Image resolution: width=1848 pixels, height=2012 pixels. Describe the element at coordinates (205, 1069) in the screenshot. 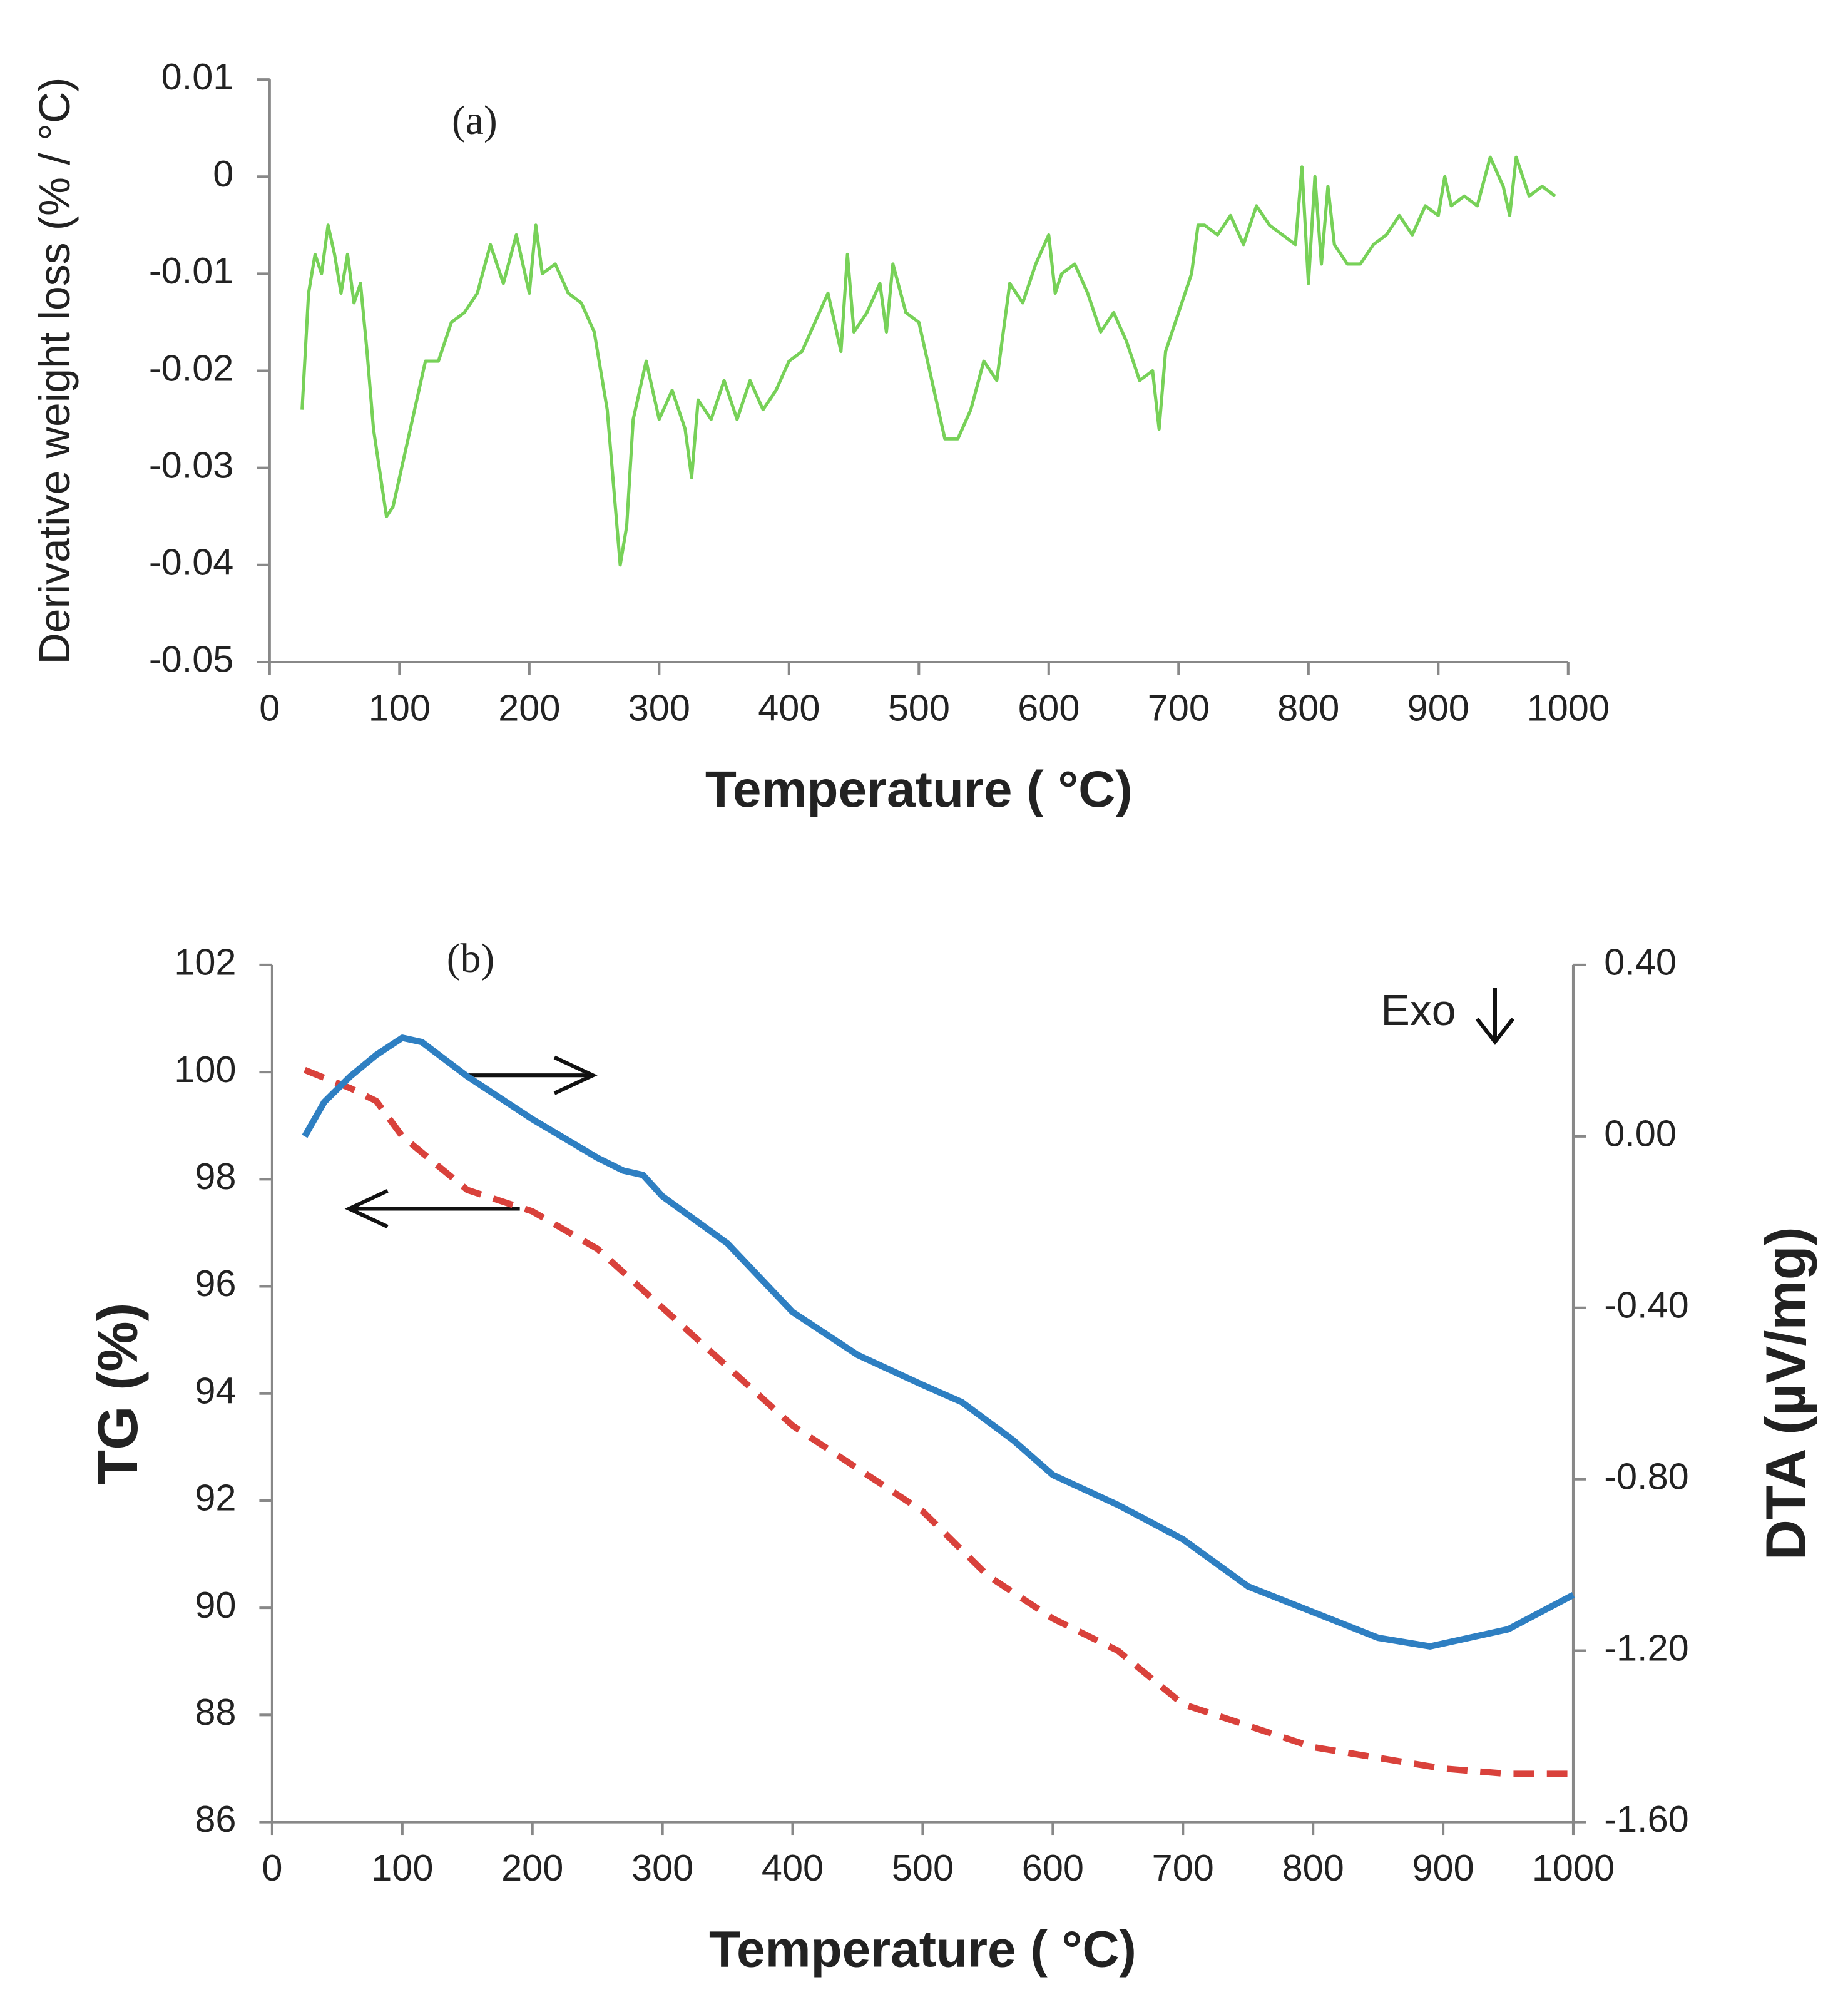

I see `y-tick-label: 100` at that location.